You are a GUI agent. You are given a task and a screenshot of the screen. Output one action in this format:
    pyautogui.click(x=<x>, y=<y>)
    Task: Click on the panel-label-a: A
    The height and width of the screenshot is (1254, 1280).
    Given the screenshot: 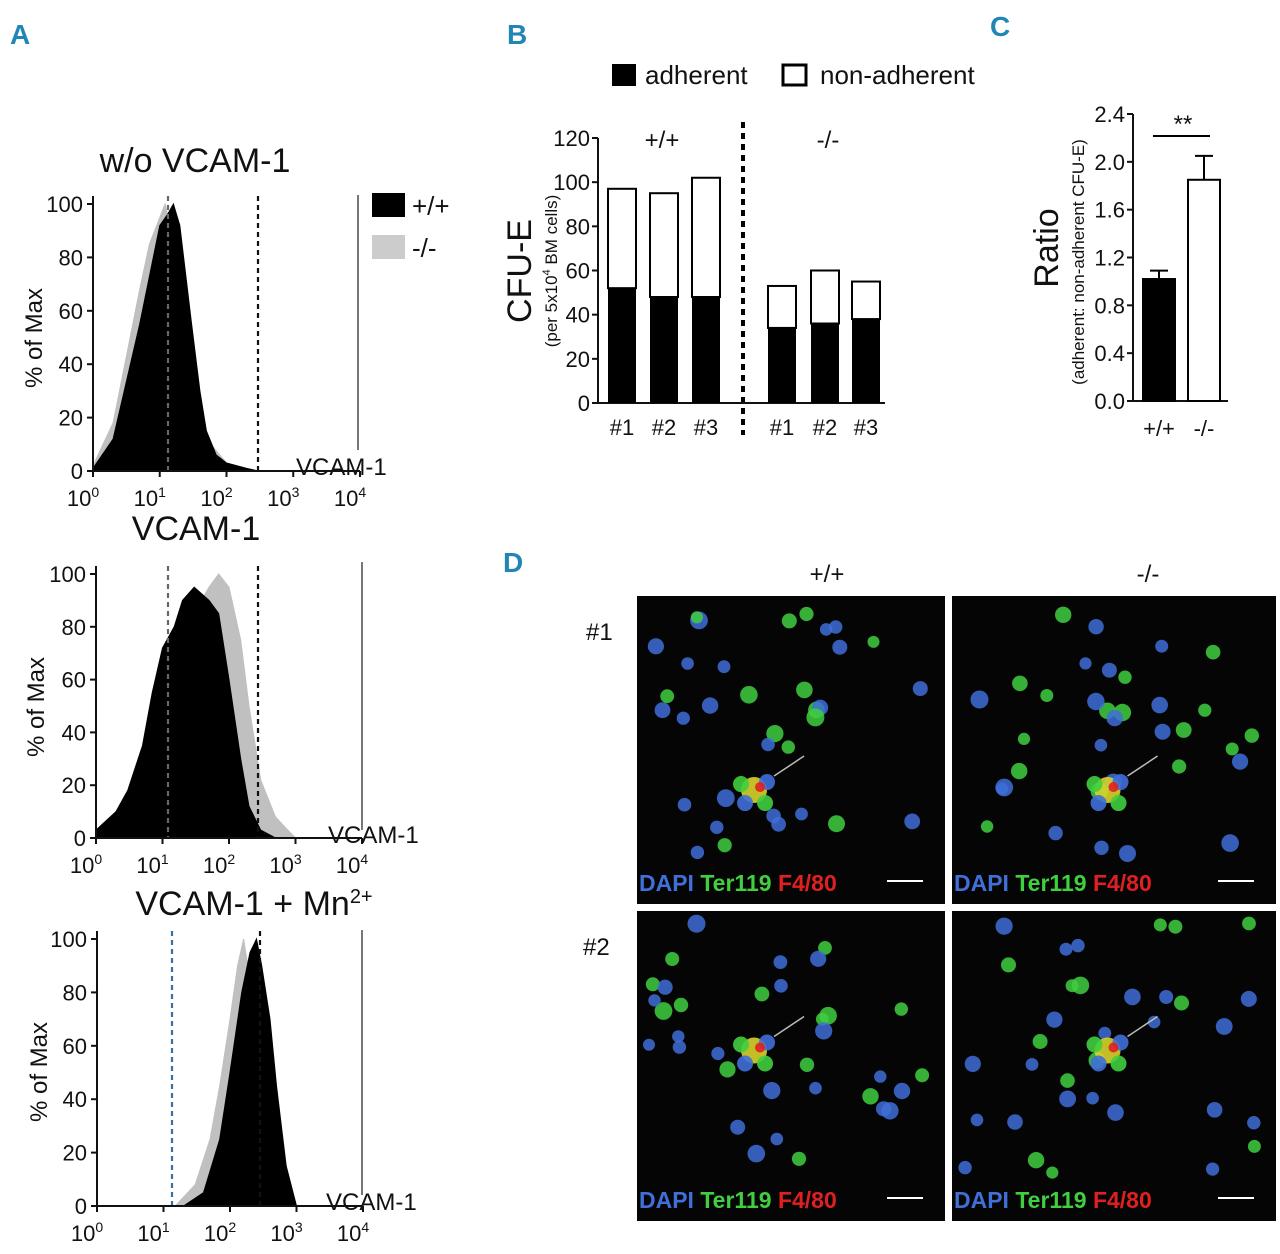 What is the action you would take?
    pyautogui.click(x=20, y=34)
    